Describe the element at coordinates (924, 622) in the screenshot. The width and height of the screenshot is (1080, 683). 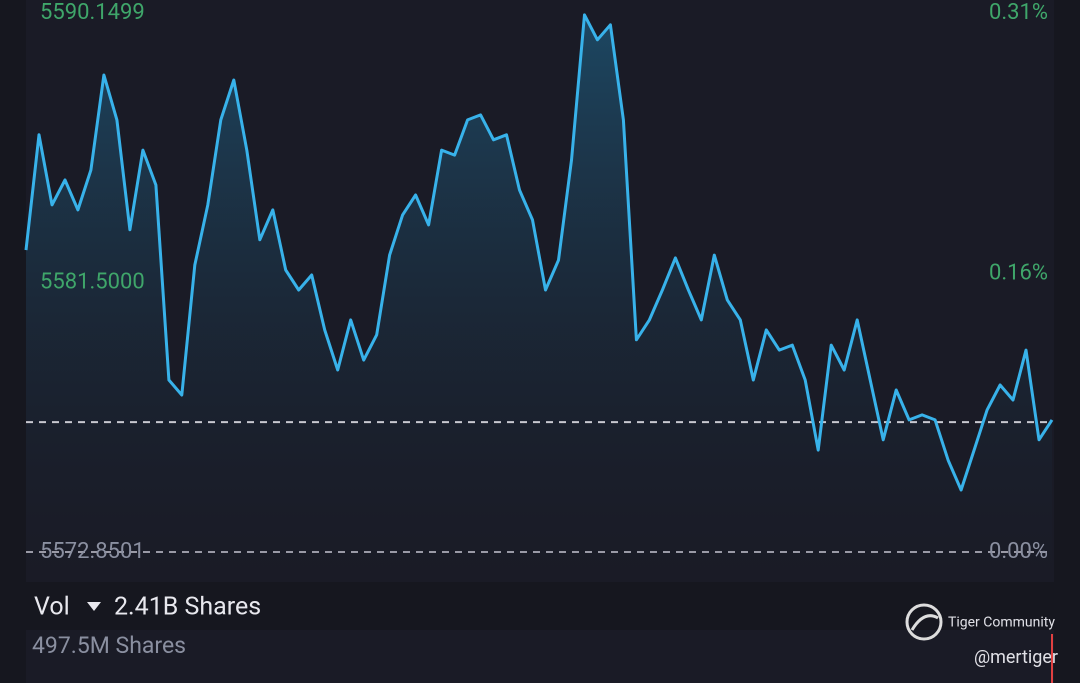
I see `logo` at that location.